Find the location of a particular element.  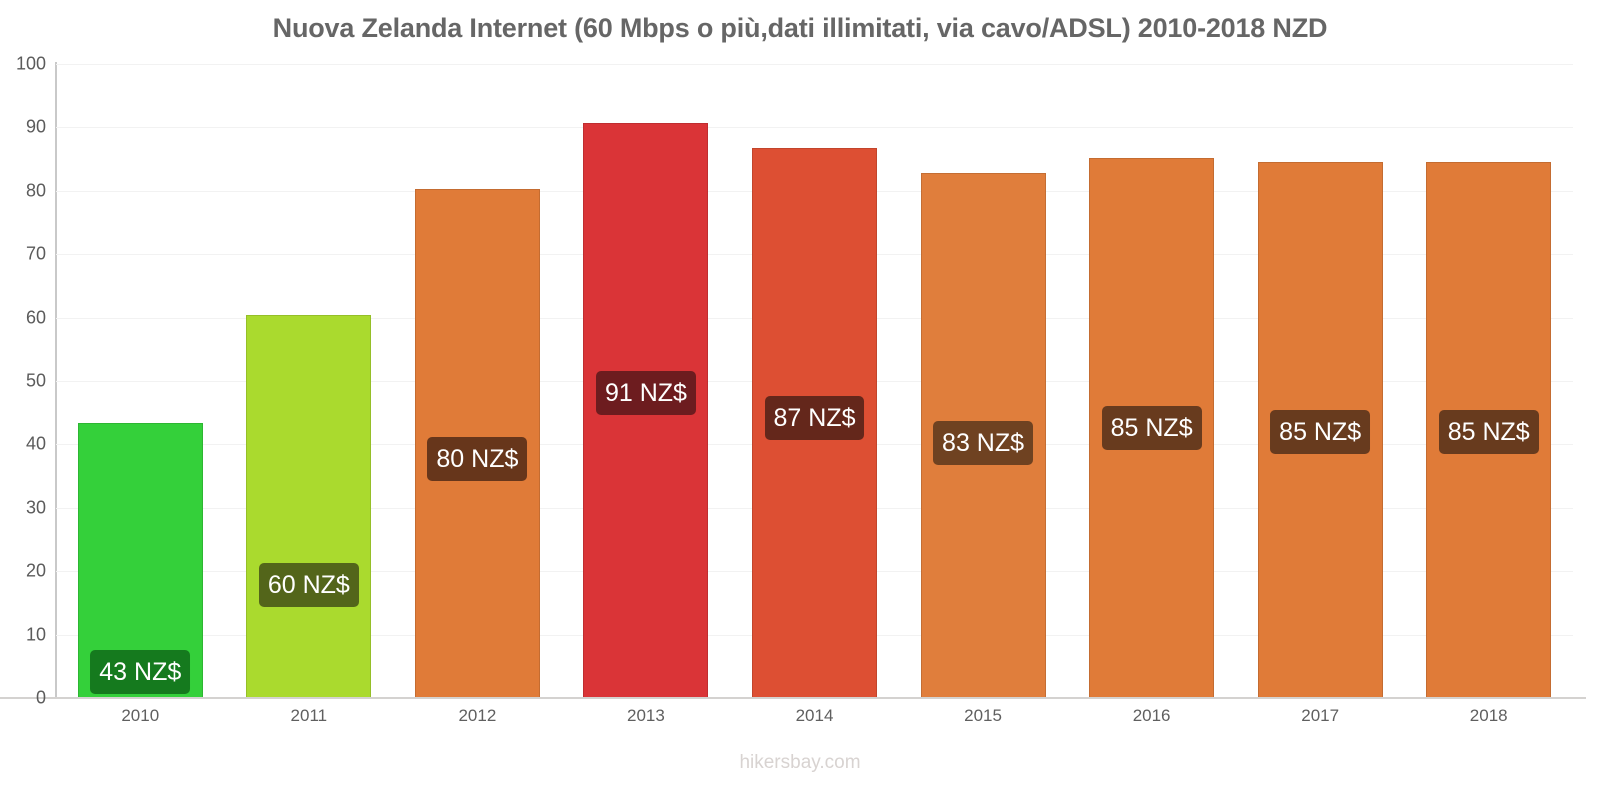

y-axis-tick-label: 20 is located at coordinates (35, 570).